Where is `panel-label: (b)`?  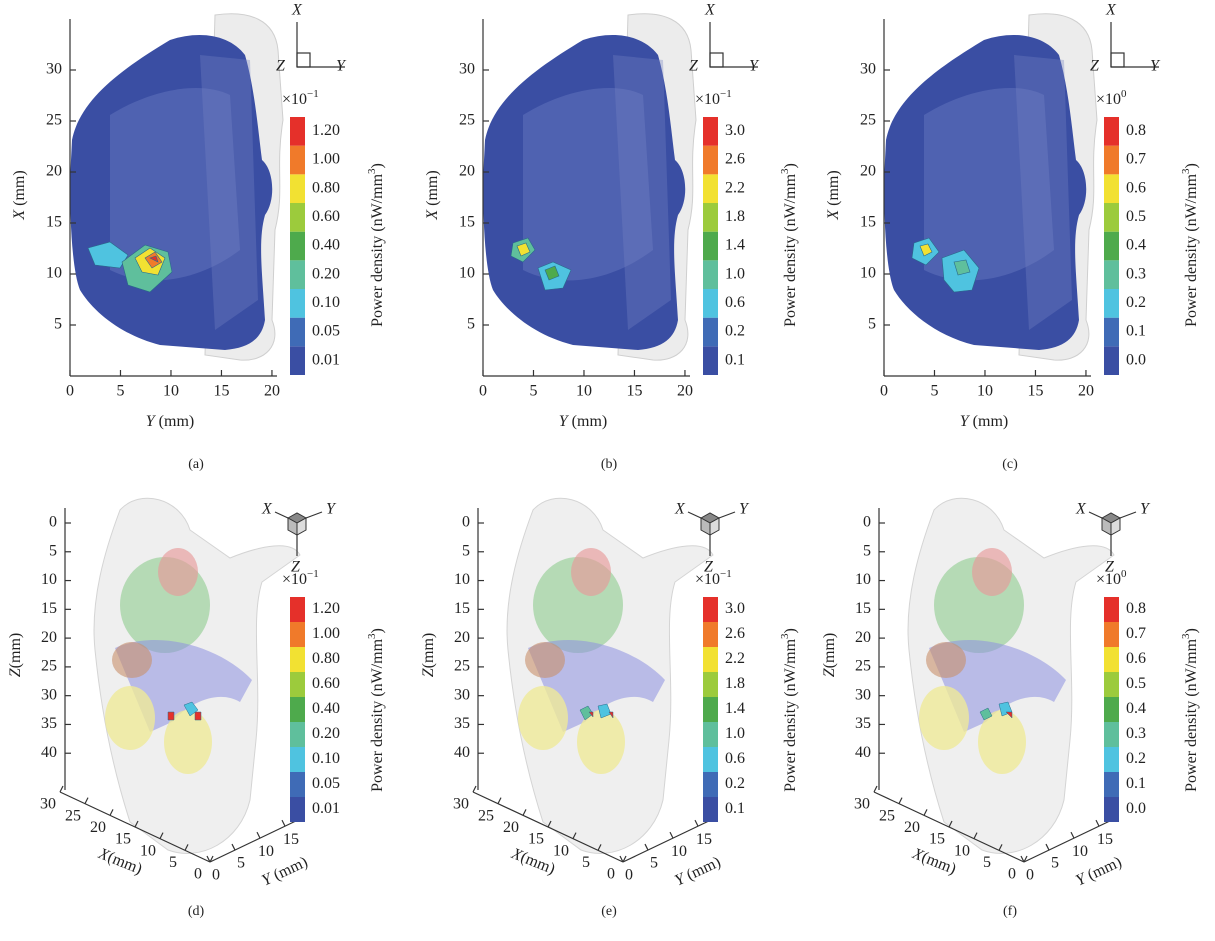
panel-label: (b) is located at coordinates (609, 464).